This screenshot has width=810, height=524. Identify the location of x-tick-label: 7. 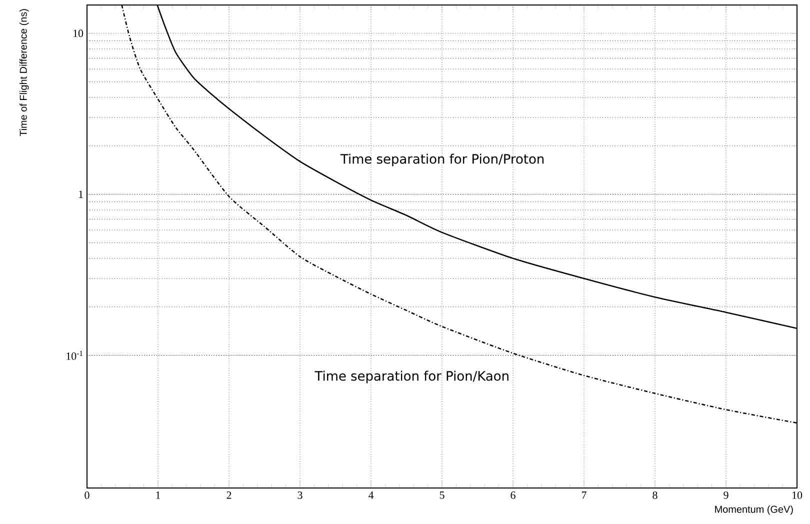
(584, 495).